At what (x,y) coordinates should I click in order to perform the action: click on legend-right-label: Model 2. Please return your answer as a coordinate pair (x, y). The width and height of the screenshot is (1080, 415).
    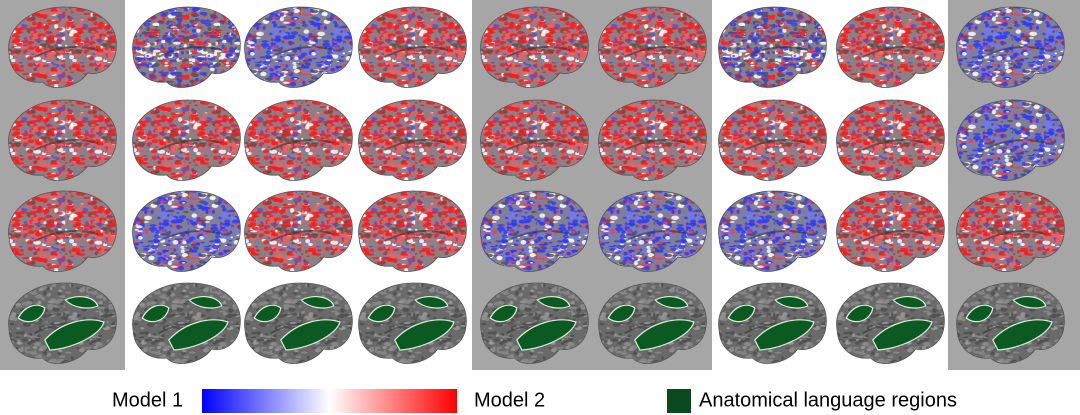
    Looking at the image, I should click on (509, 400).